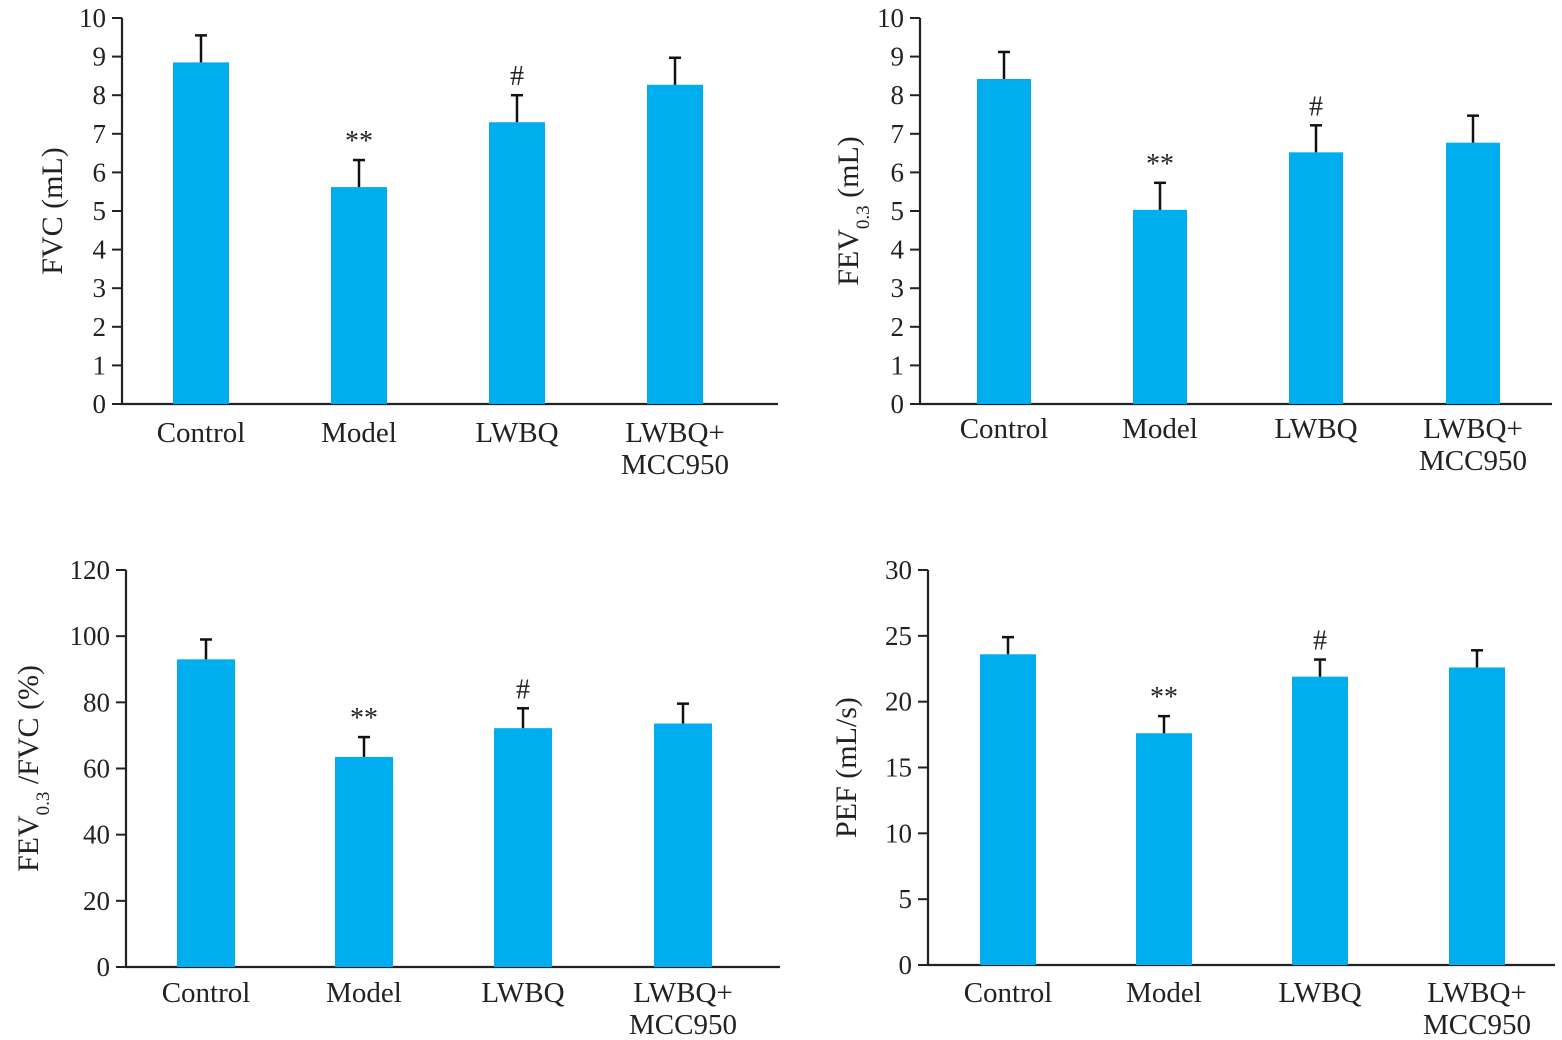 This screenshot has height=1040, width=1562. Describe the element at coordinates (898, 768) in the screenshot. I see `y-tick-label: 15` at that location.